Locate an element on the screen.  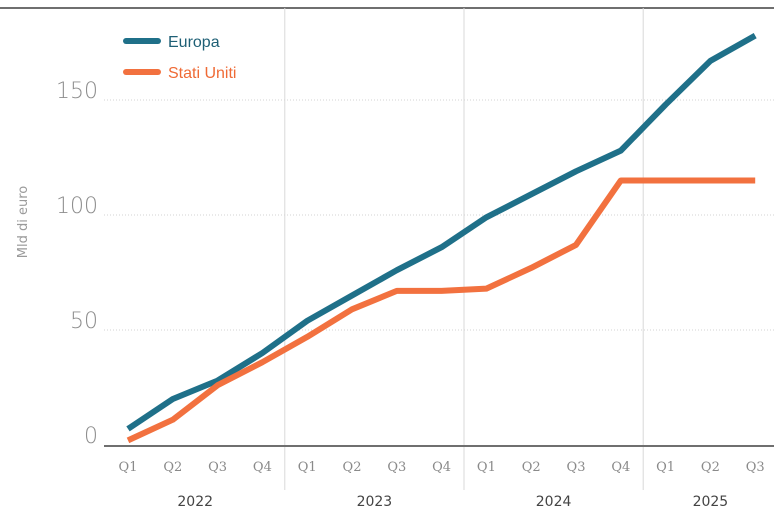
y-tick-label: 0 is located at coordinates (91, 436).